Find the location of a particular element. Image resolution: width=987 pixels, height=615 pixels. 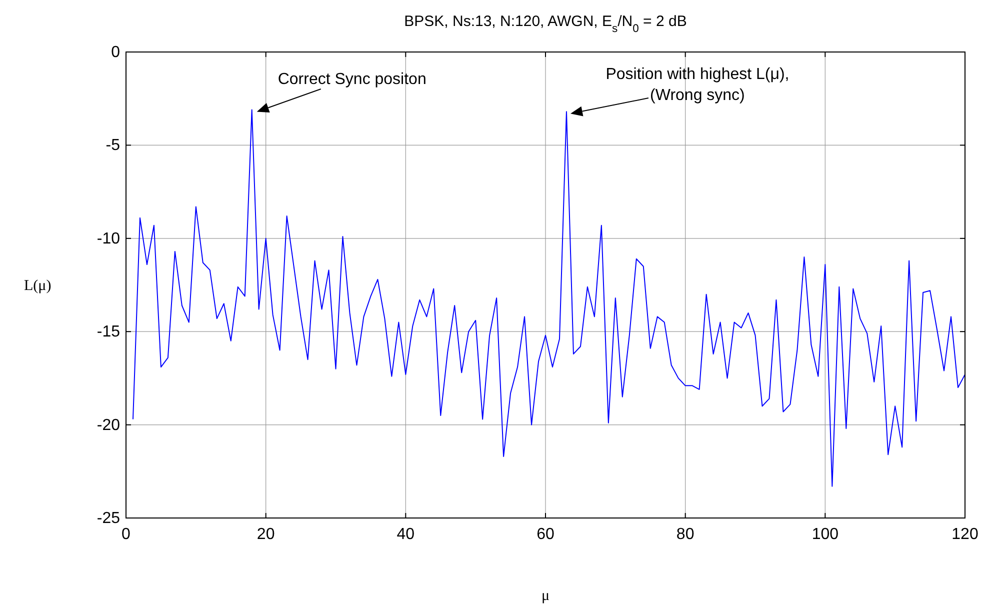

x-tick-label: 80 is located at coordinates (685, 534).